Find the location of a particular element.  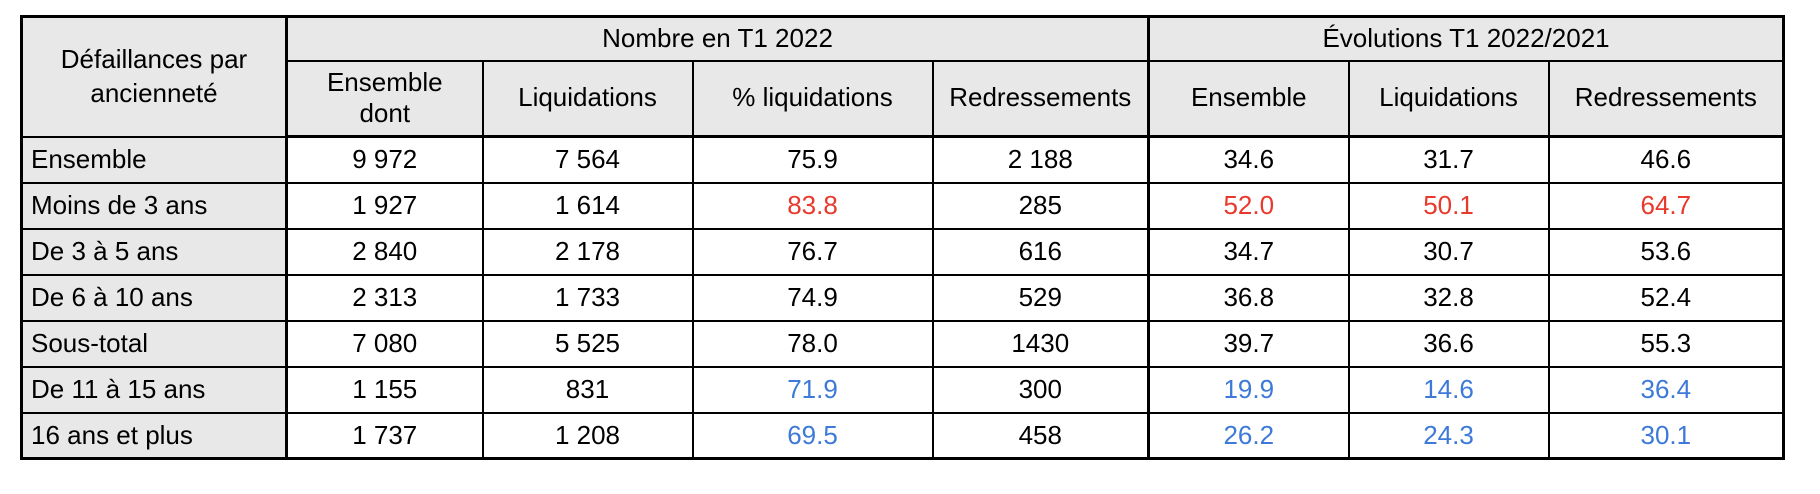

table-cell: 75.9 is located at coordinates (812, 159).